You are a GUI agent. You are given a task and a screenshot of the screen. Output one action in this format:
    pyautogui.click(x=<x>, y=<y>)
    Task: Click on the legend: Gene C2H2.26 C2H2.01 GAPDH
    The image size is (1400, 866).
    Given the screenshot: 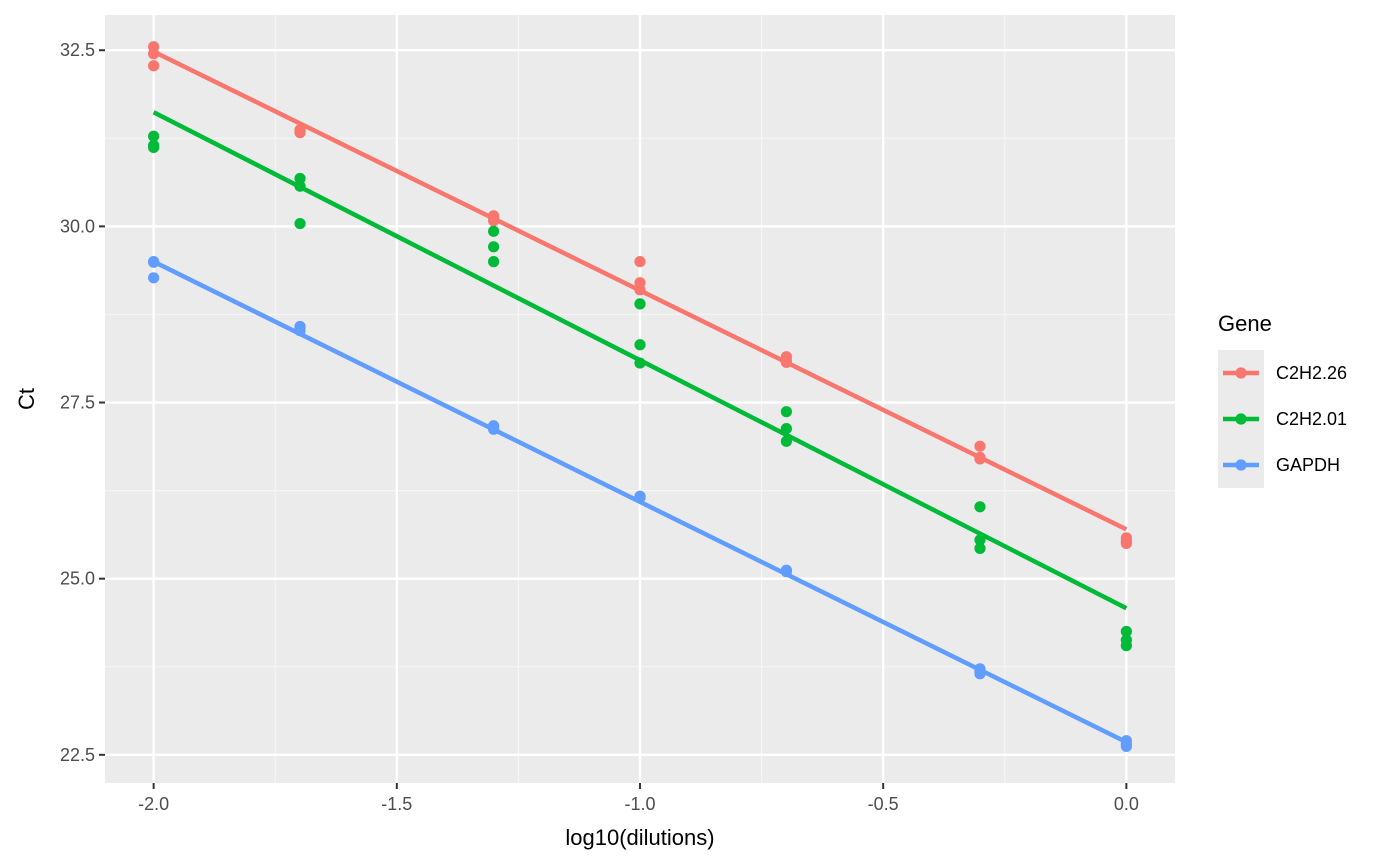 What is the action you would take?
    pyautogui.click(x=1282, y=399)
    